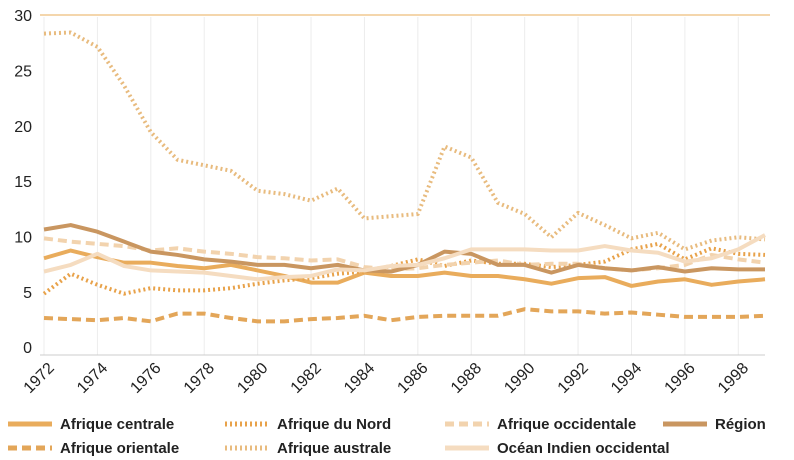  What do you see at coordinates (23, 182) in the screenshot?
I see `y-tick-label: 15` at bounding box center [23, 182].